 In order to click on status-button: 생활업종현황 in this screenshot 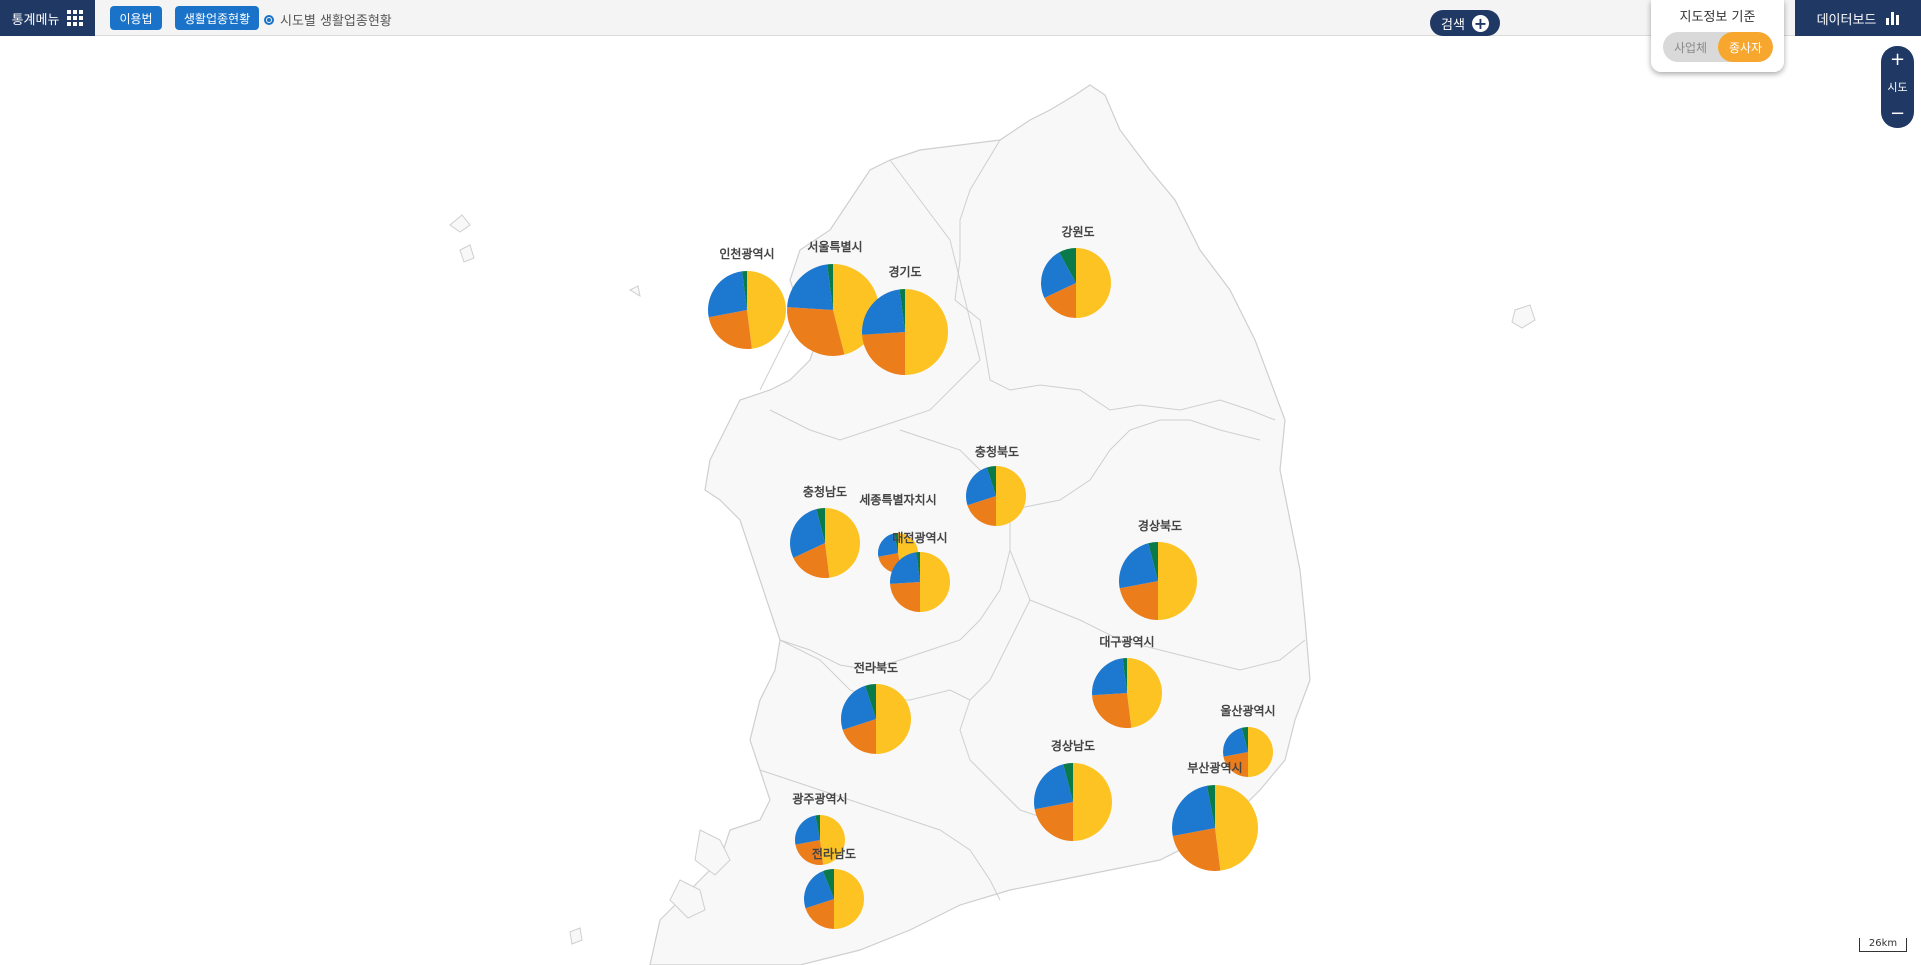, I will do `click(217, 18)`.